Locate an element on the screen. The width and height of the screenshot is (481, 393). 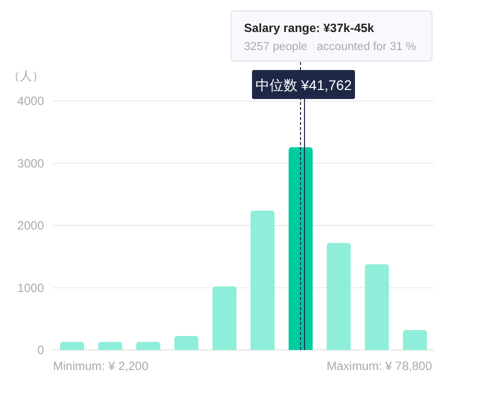
text: 中位数 ¥41,762 is located at coordinates (303, 85).